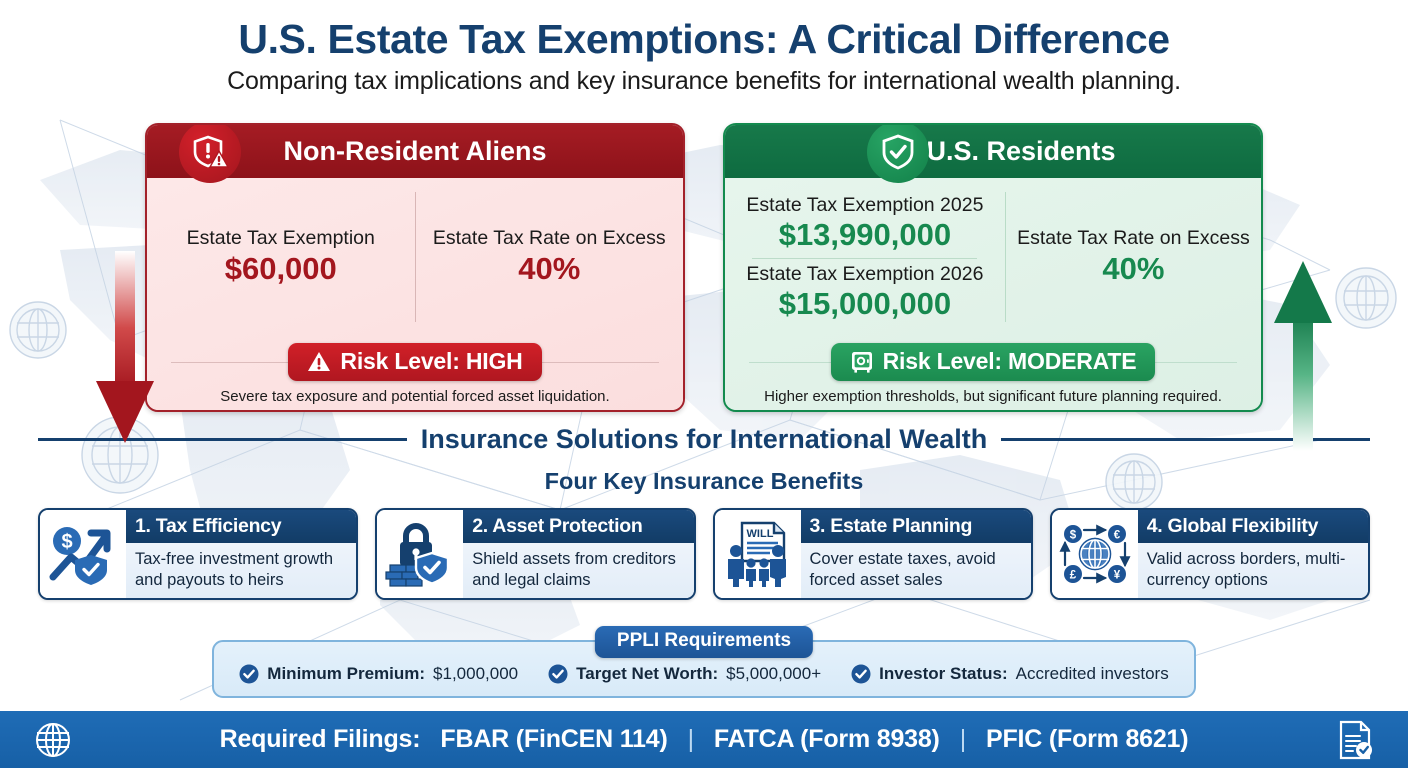 The height and width of the screenshot is (768, 1408). I want to click on risk-label: Risk Level: HIGH, so click(431, 361).